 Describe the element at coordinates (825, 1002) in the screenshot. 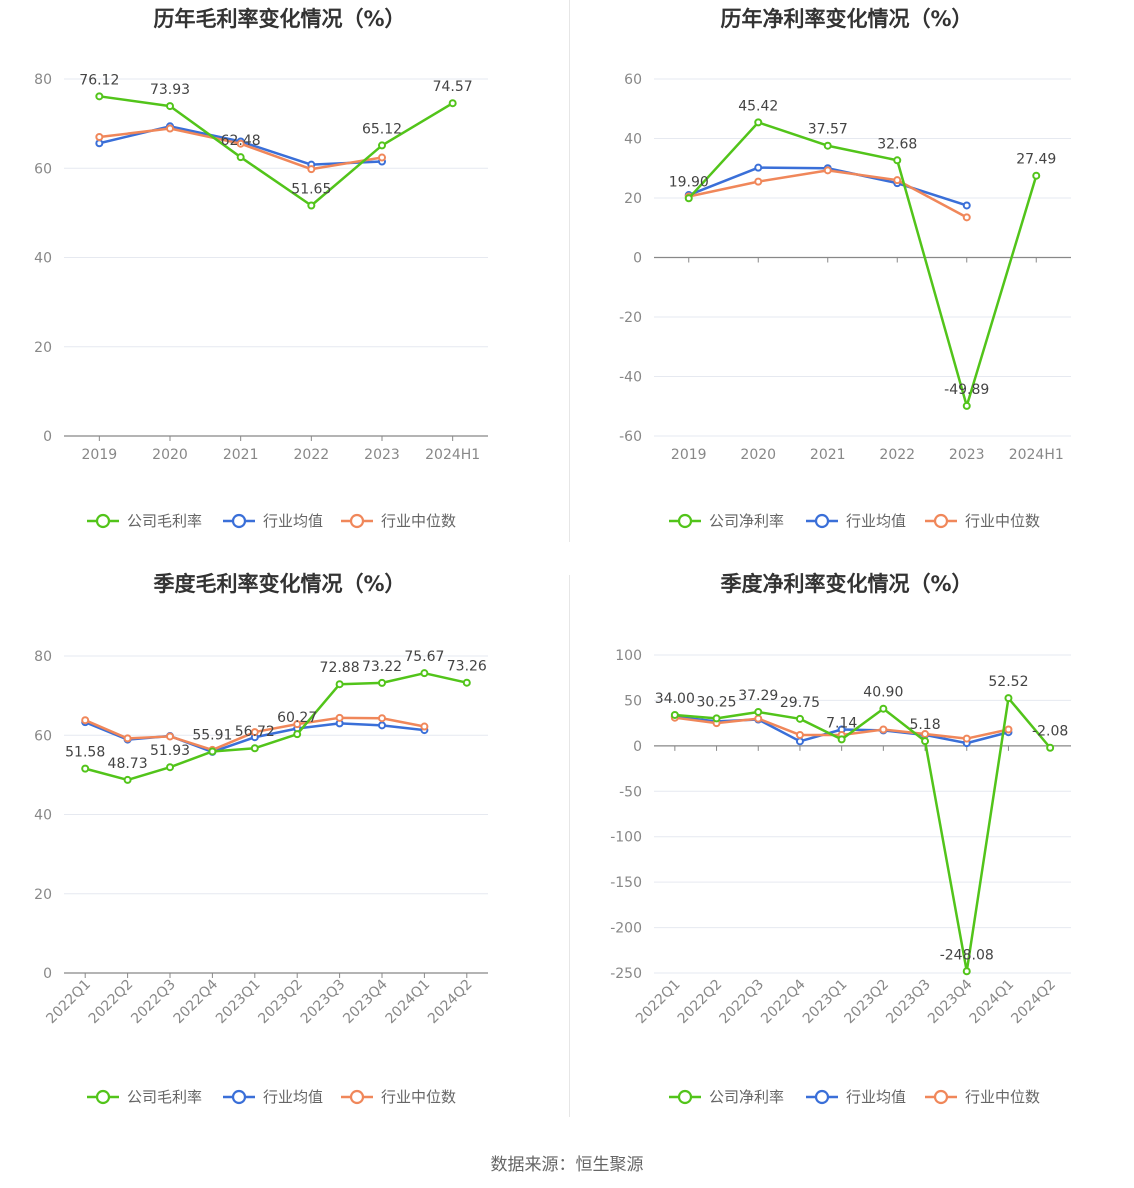

I see `x-tick-label: 2023Q1` at that location.